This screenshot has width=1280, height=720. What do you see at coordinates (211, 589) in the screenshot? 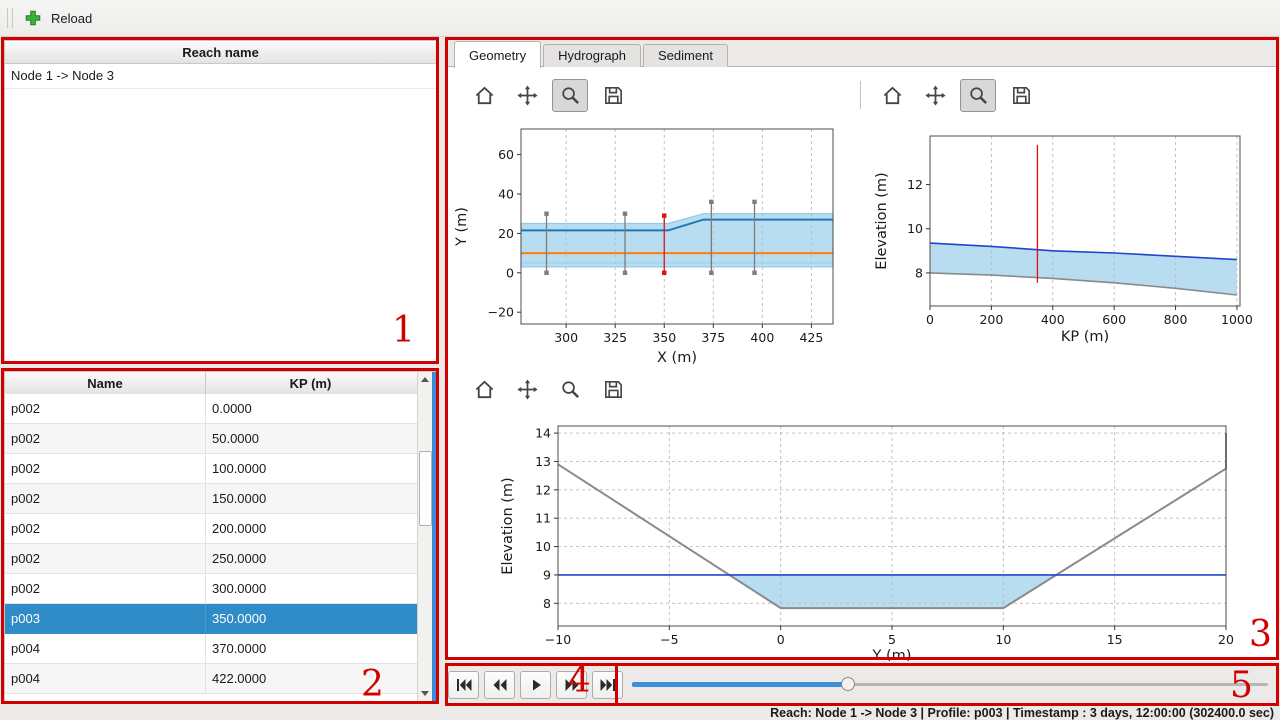
I see `table-row: p002 300.0000` at bounding box center [211, 589].